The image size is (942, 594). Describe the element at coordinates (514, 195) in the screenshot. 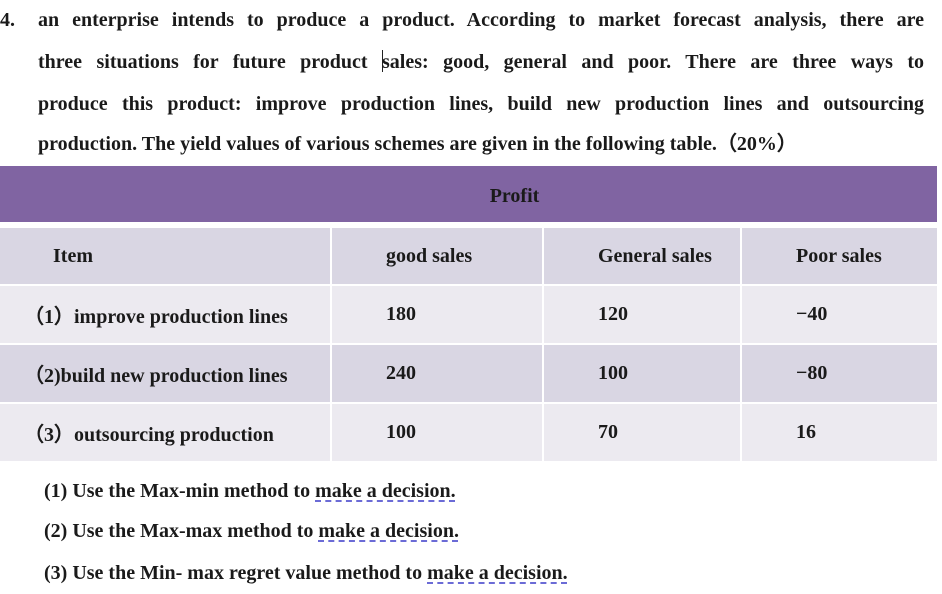

I see `profit-header-label: Profit` at that location.